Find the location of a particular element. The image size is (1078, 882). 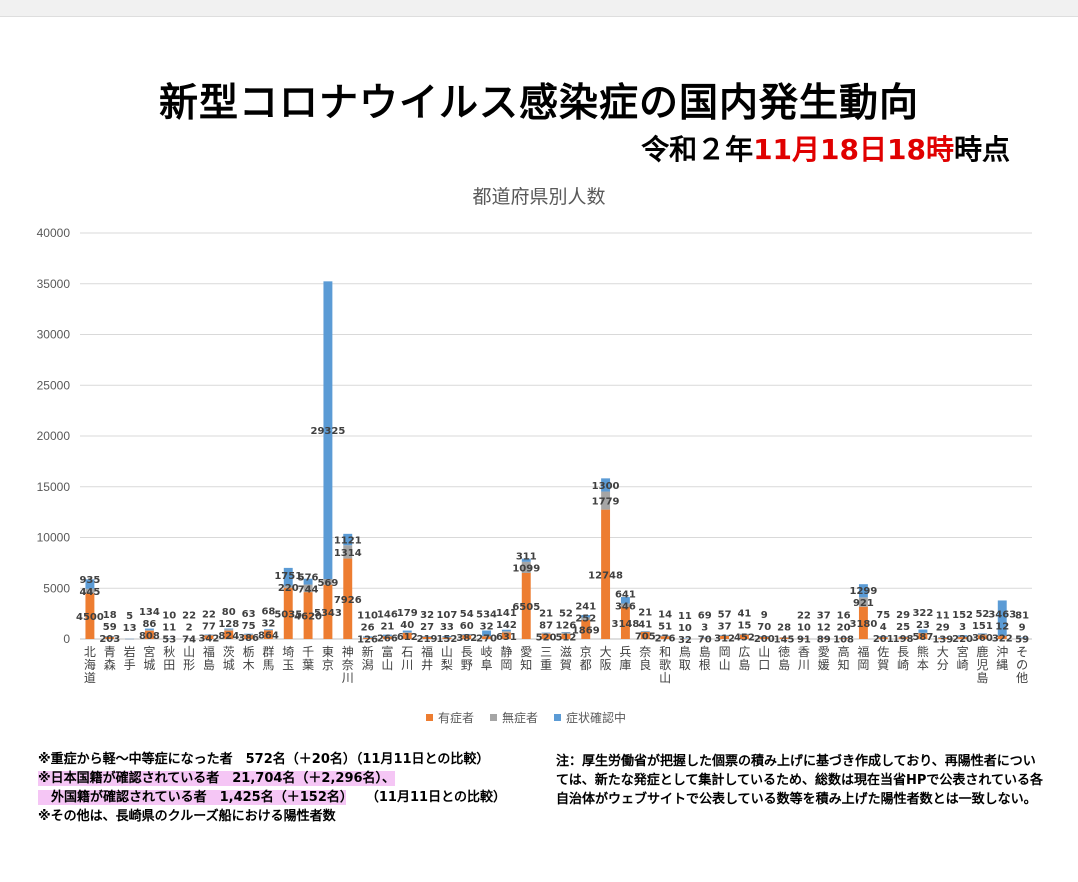

y-tick-label: 40000 is located at coordinates (54, 233).